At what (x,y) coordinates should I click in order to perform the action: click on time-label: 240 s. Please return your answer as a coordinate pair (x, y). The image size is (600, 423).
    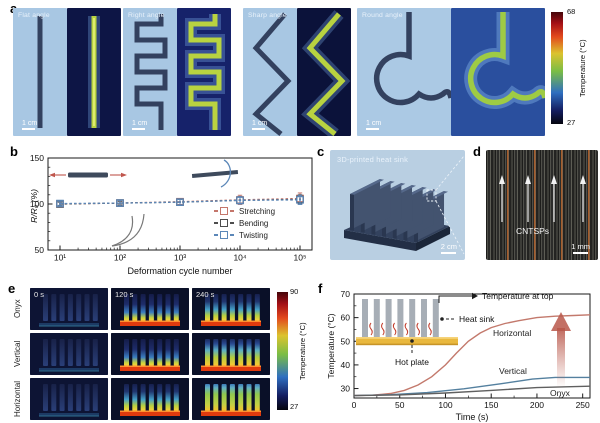
    Looking at the image, I should click on (205, 294).